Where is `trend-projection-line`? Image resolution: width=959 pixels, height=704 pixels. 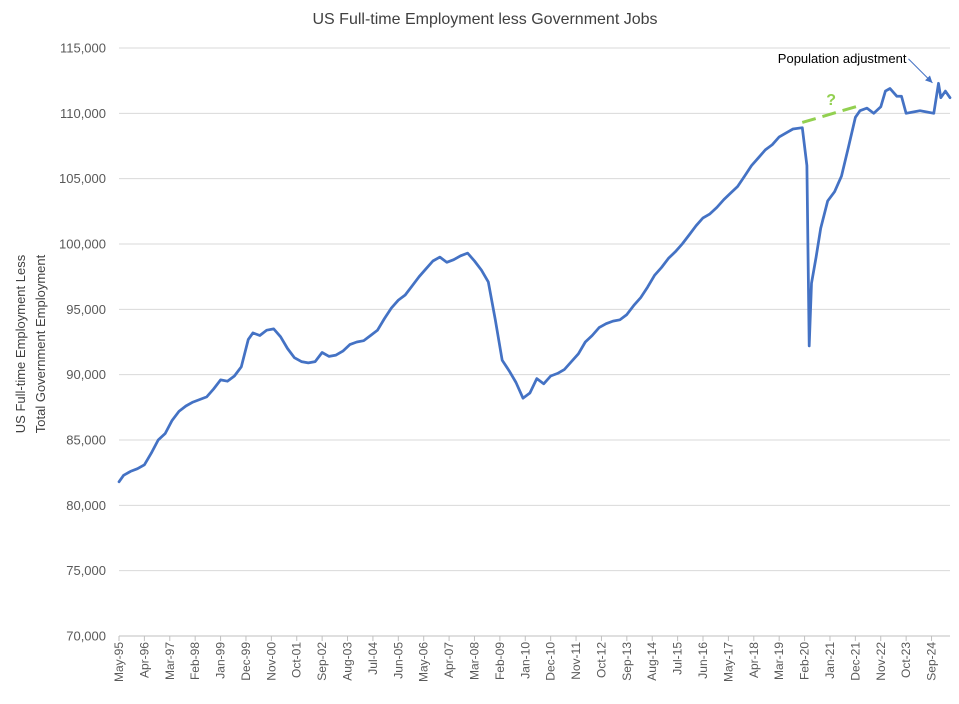 trend-projection-line is located at coordinates (831, 114).